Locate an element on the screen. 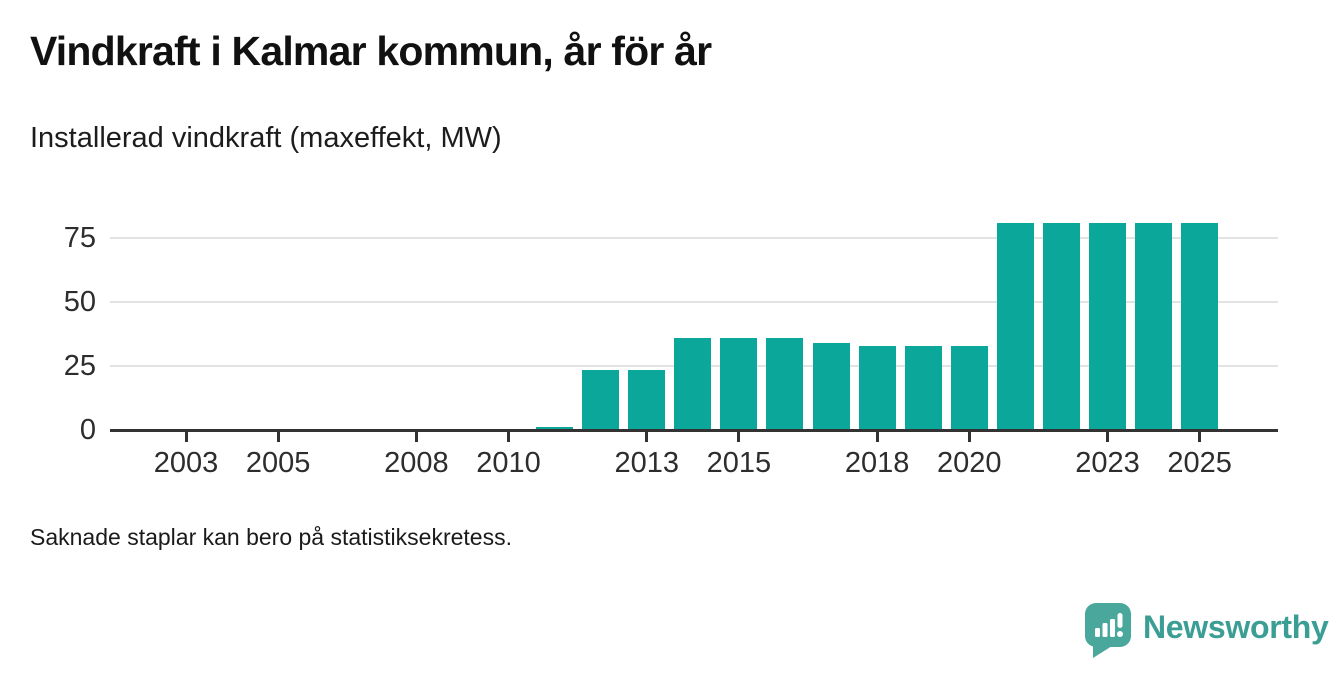 Image resolution: width=1340 pixels, height=685 pixels. bar-2011 is located at coordinates (555, 428).